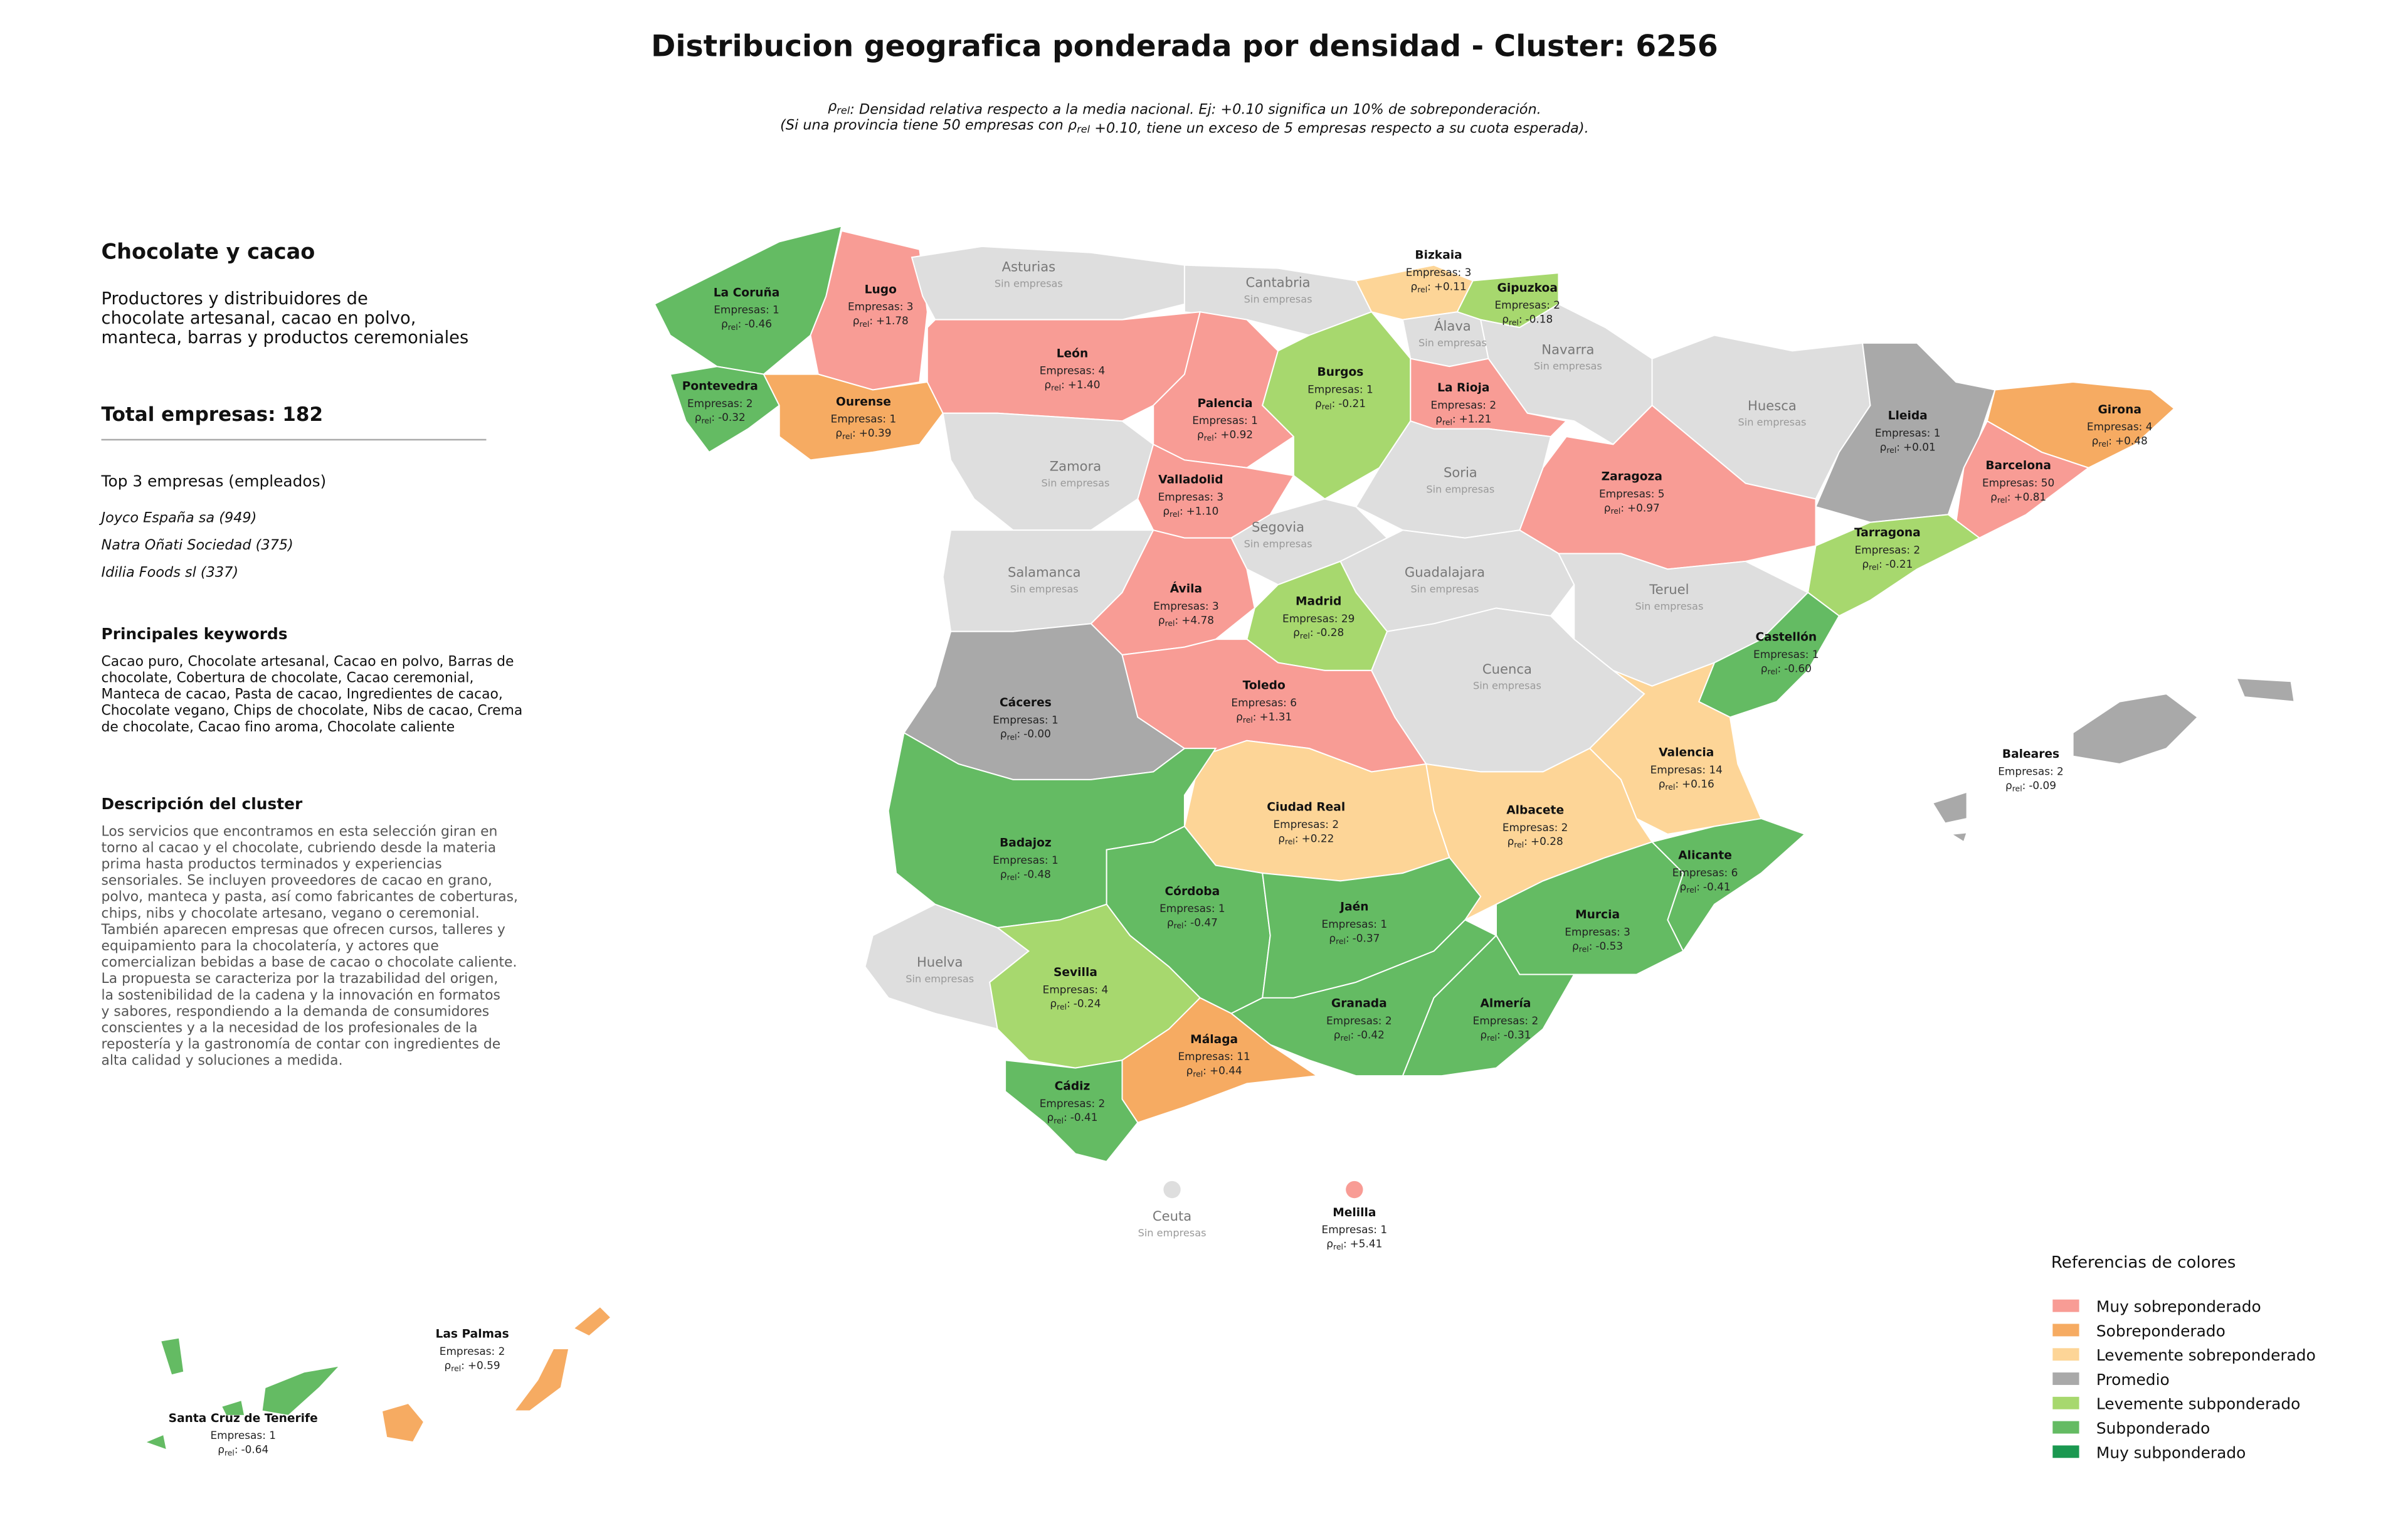 The height and width of the screenshot is (1528, 2408). Describe the element at coordinates (178, 518) in the screenshot. I see `top-company: Joyco España sa (949)` at that location.